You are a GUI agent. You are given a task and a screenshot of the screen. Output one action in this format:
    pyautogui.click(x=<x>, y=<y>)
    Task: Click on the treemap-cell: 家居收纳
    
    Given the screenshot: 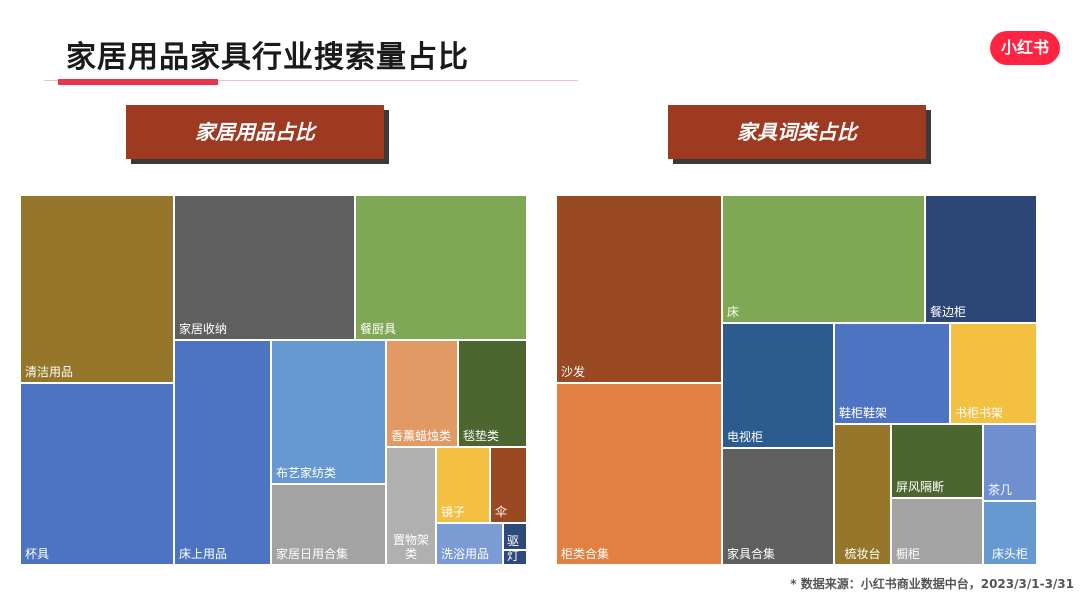 What is the action you would take?
    pyautogui.click(x=264, y=267)
    